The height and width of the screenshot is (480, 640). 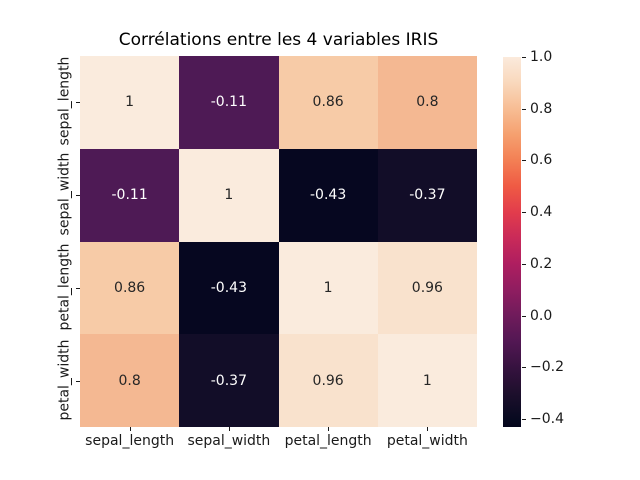 I want to click on y-tick-label: petal_length, so click(x=64, y=287).